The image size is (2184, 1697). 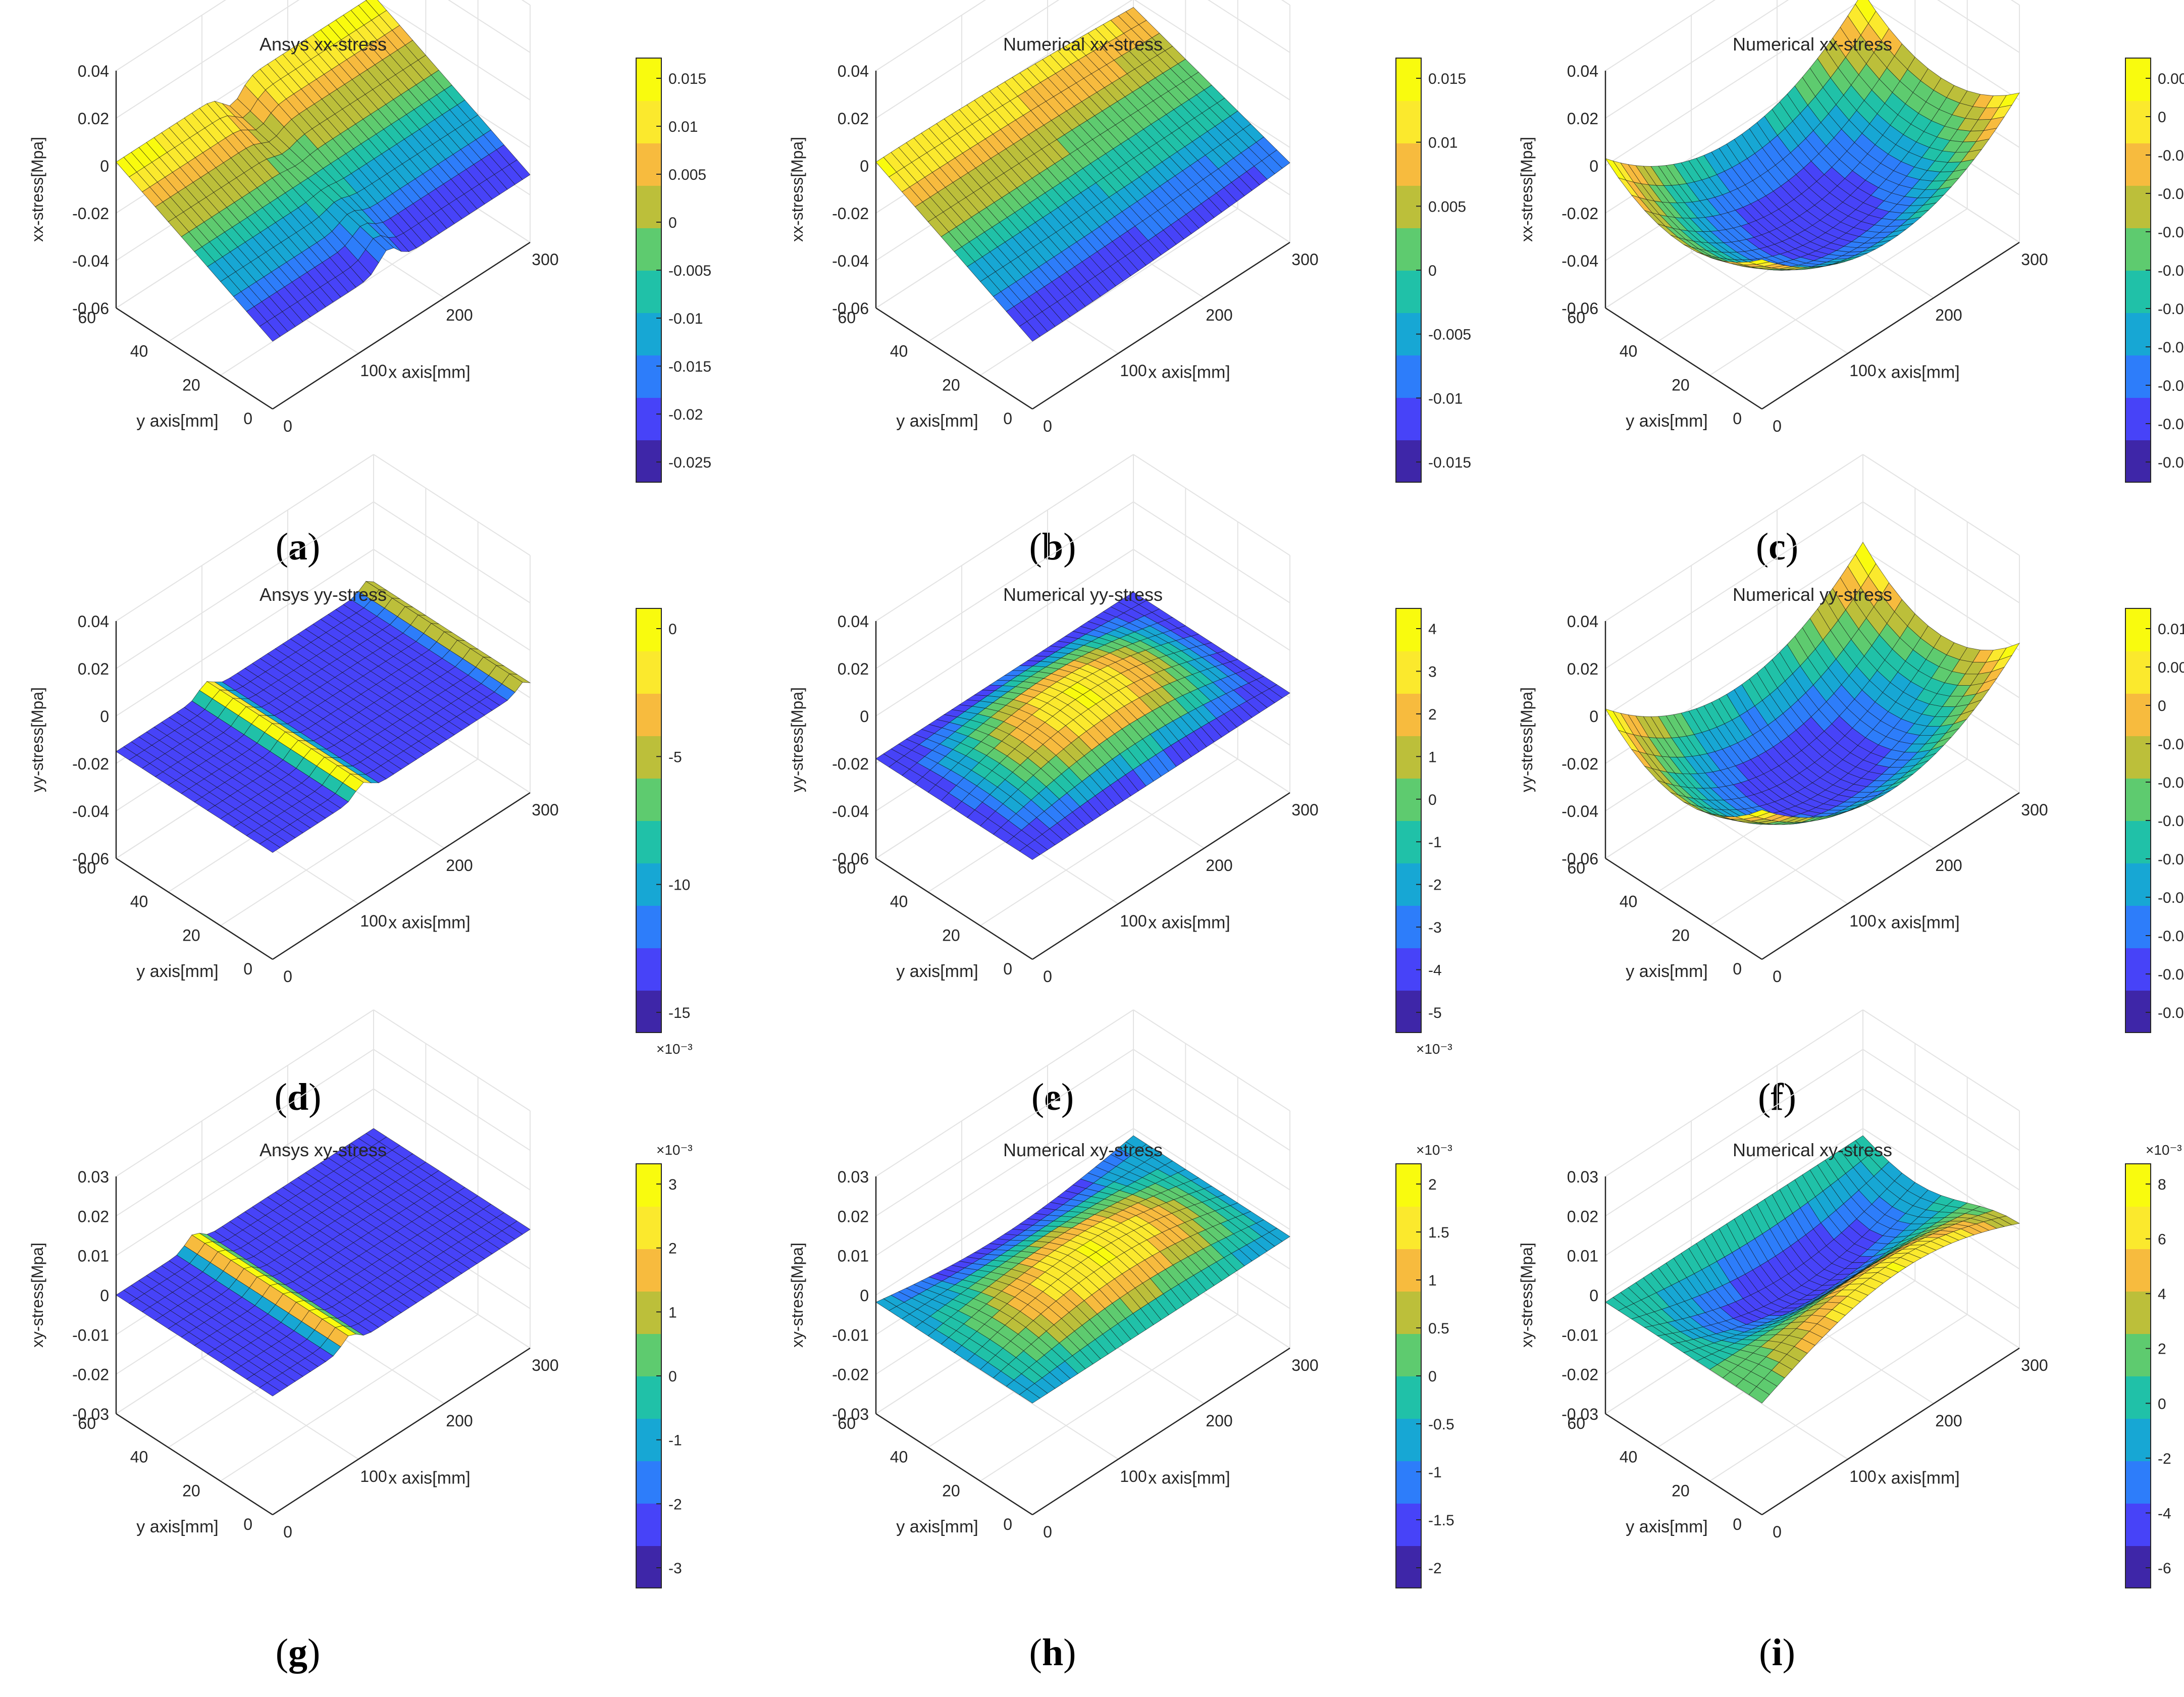 I want to click on colorbar-tick-label: -0.045, so click(x=2171, y=462).